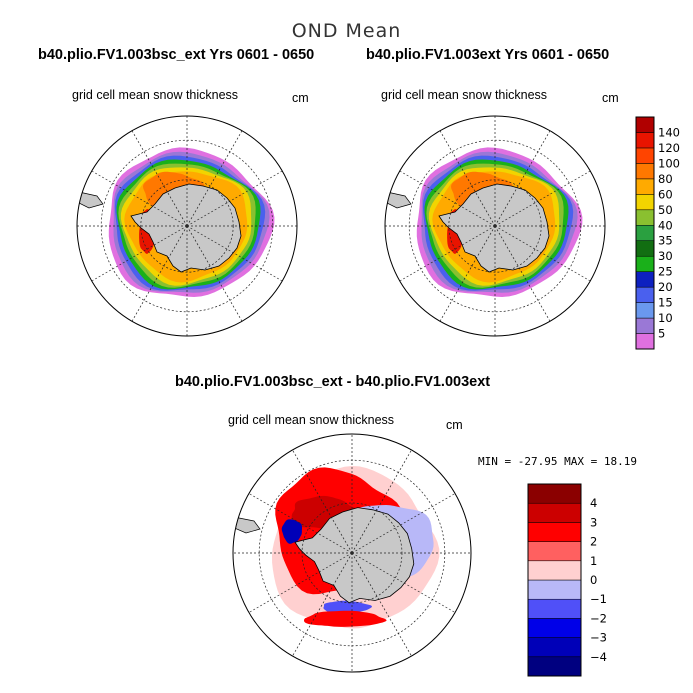 The image size is (693, 693). What do you see at coordinates (665, 225) in the screenshot?
I see `colorbar-tick-label: 40` at bounding box center [665, 225].